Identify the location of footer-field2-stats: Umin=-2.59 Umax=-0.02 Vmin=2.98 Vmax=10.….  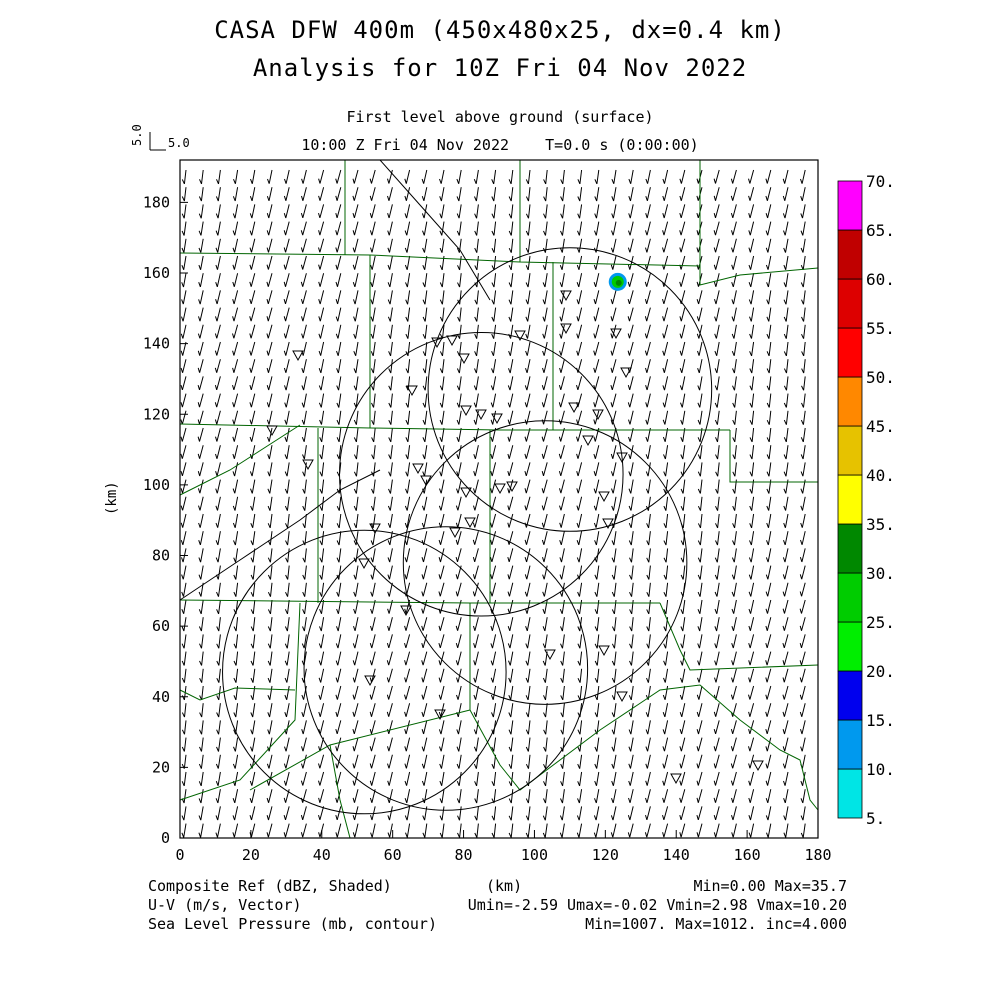
(657, 905).